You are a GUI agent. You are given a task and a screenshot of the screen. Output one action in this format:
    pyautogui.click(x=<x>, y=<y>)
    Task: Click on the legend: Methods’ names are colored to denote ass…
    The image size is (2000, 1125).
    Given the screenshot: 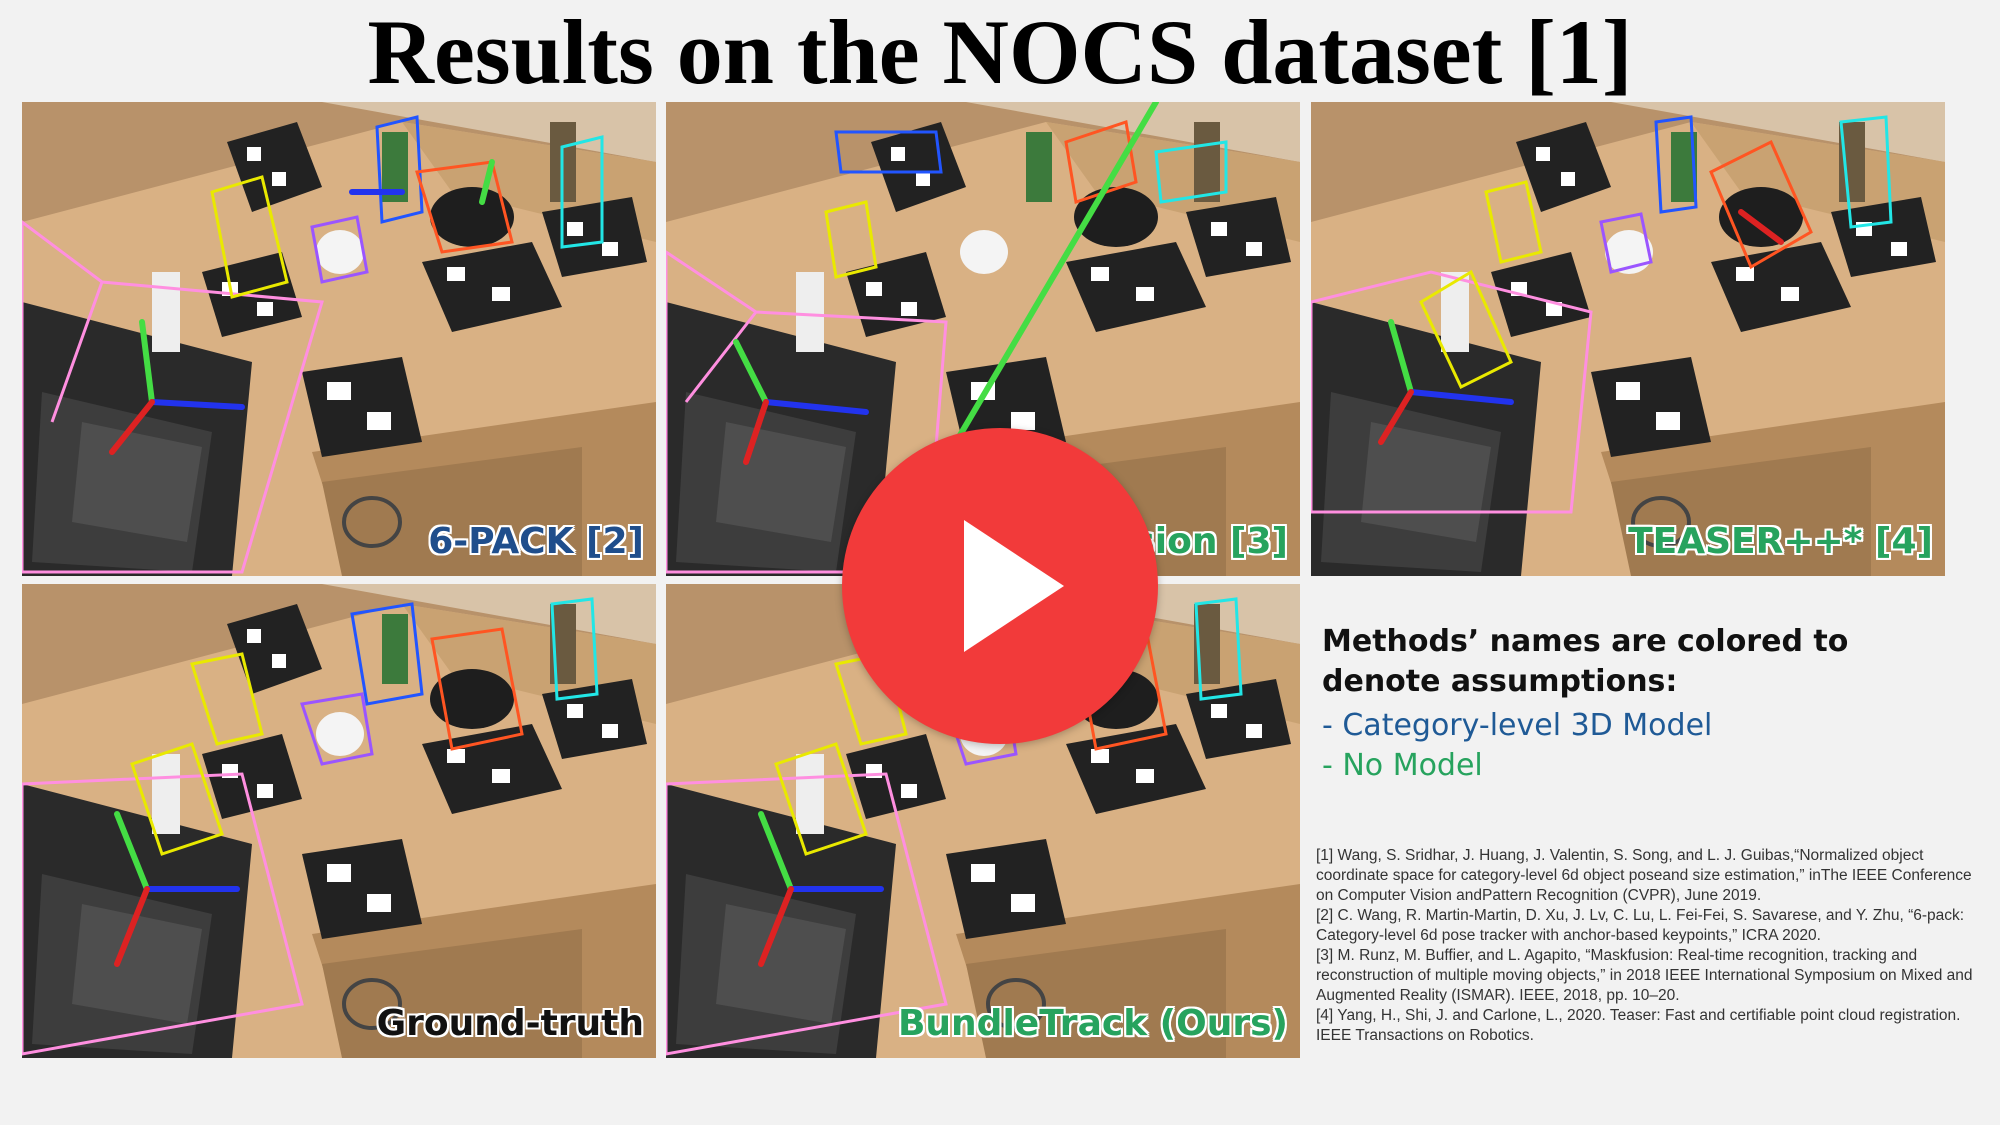 What is the action you would take?
    pyautogui.click(x=1642, y=704)
    